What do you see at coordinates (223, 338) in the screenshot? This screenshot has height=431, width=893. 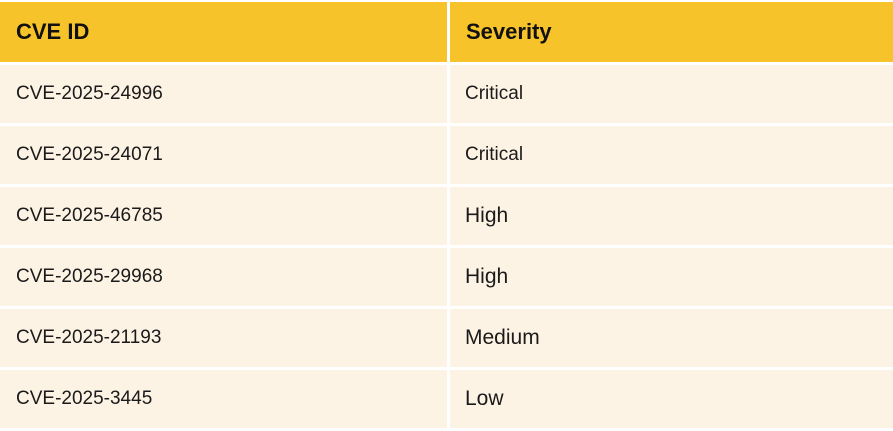 I see `cve-id-cell: CVE-2025-21193` at bounding box center [223, 338].